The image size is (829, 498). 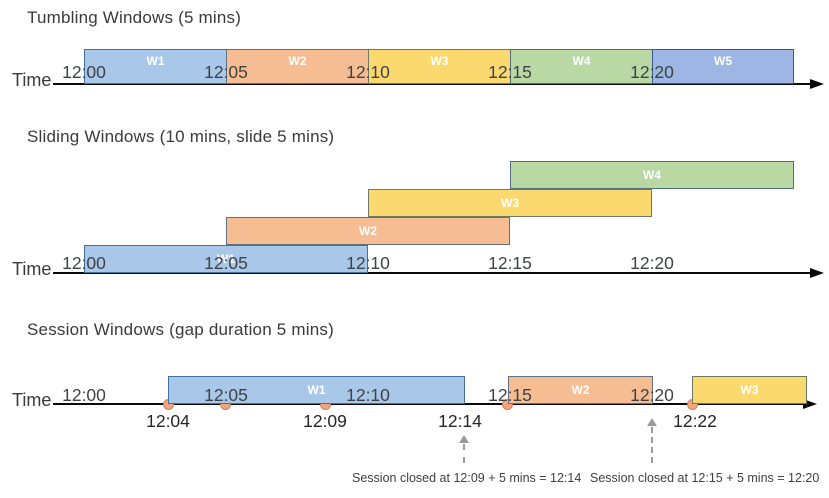 What do you see at coordinates (84, 395) in the screenshot?
I see `session-tick-12-00: 12:00` at bounding box center [84, 395].